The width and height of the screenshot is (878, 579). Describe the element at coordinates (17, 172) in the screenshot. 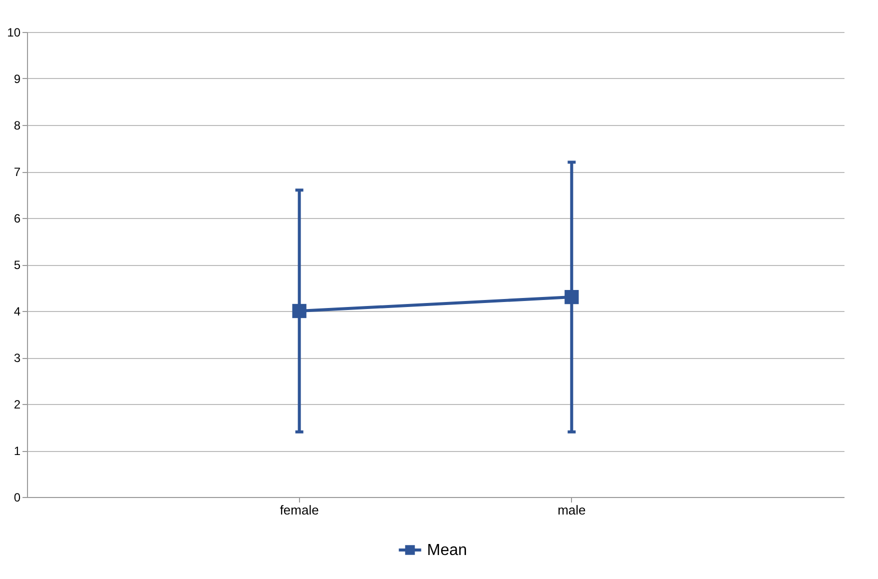

I see `y-tick-label: 7` at that location.